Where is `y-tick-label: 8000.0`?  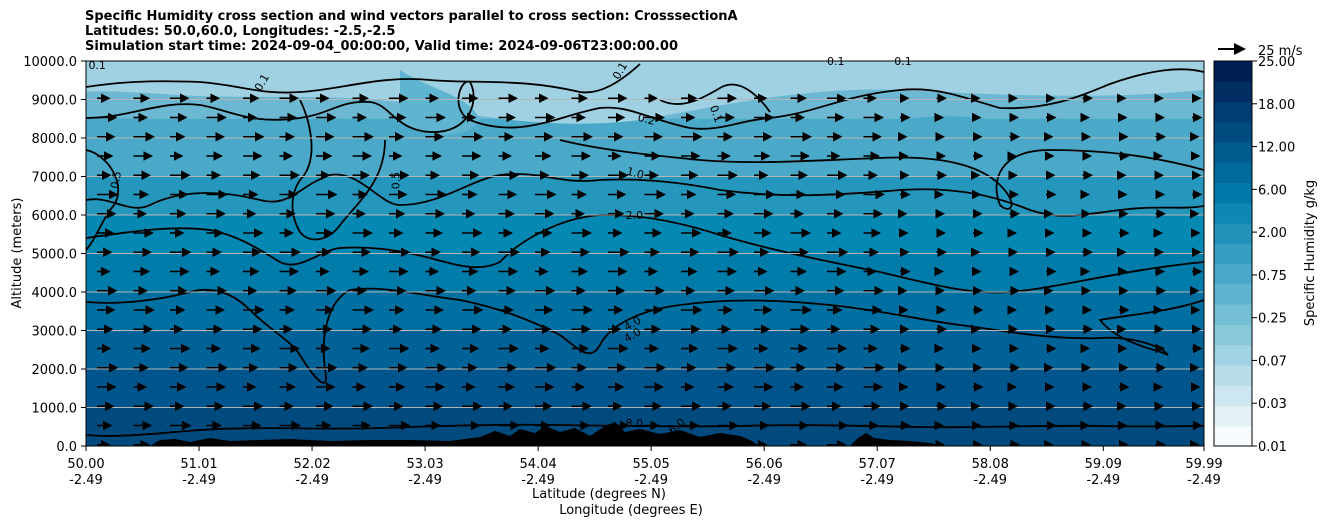 y-tick-label: 8000.0 is located at coordinates (55, 139).